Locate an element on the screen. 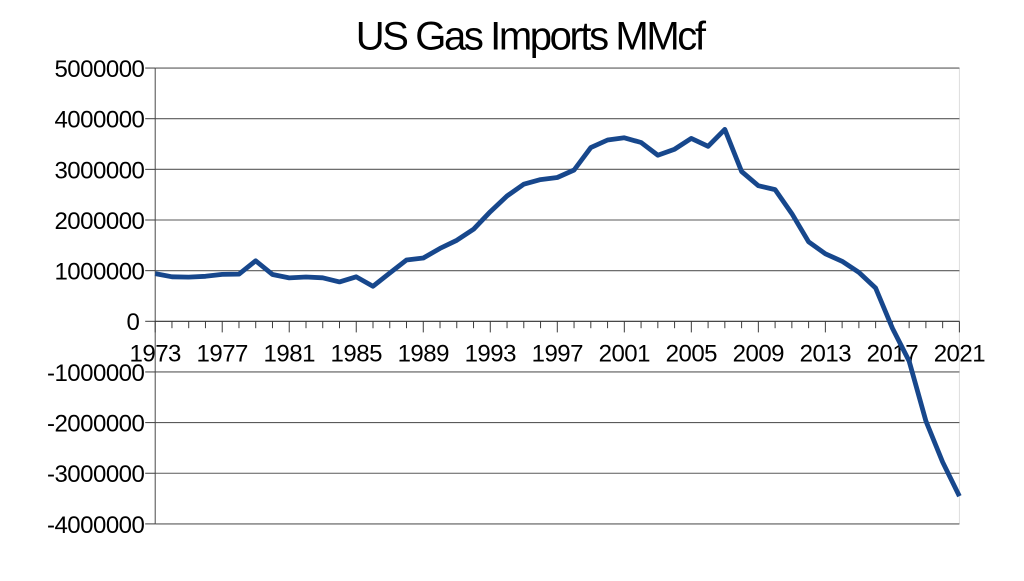  svg-text: -1000000 is located at coordinates (96, 373).